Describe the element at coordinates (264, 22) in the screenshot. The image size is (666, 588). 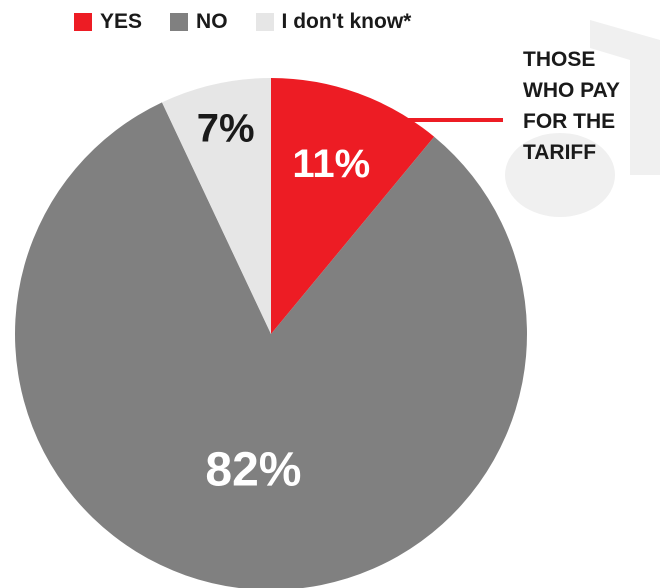
I see `legend-swatch-dont-know` at that location.